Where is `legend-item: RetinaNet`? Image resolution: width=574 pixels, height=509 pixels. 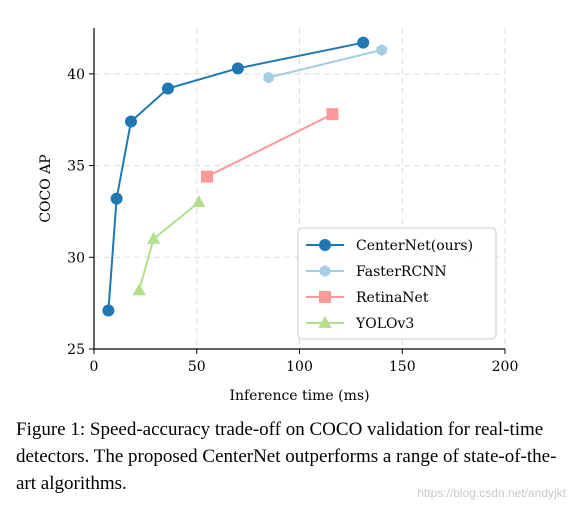 legend-item: RetinaNet is located at coordinates (367, 298).